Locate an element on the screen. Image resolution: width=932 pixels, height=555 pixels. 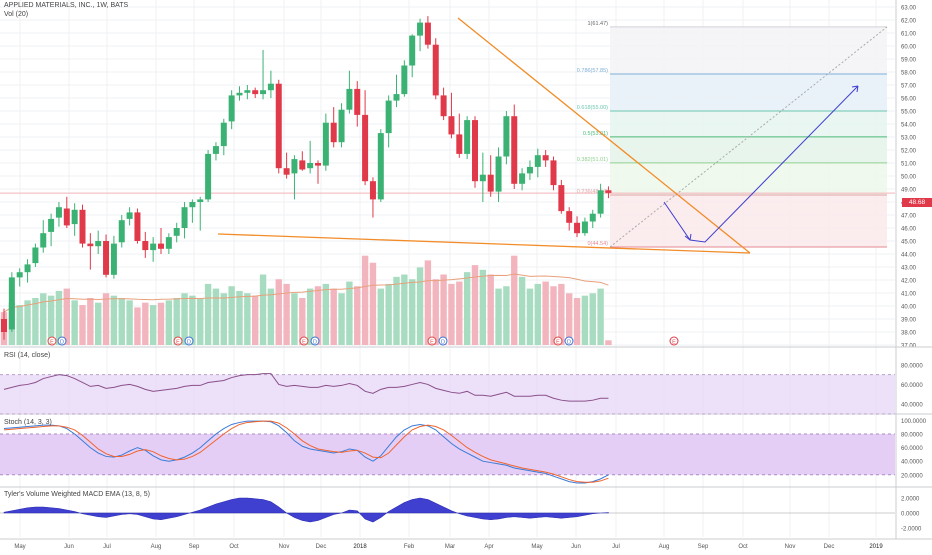
symbol-legend: APPLIED MATERIALS, INC., 1W, BATS is located at coordinates (66, 5).